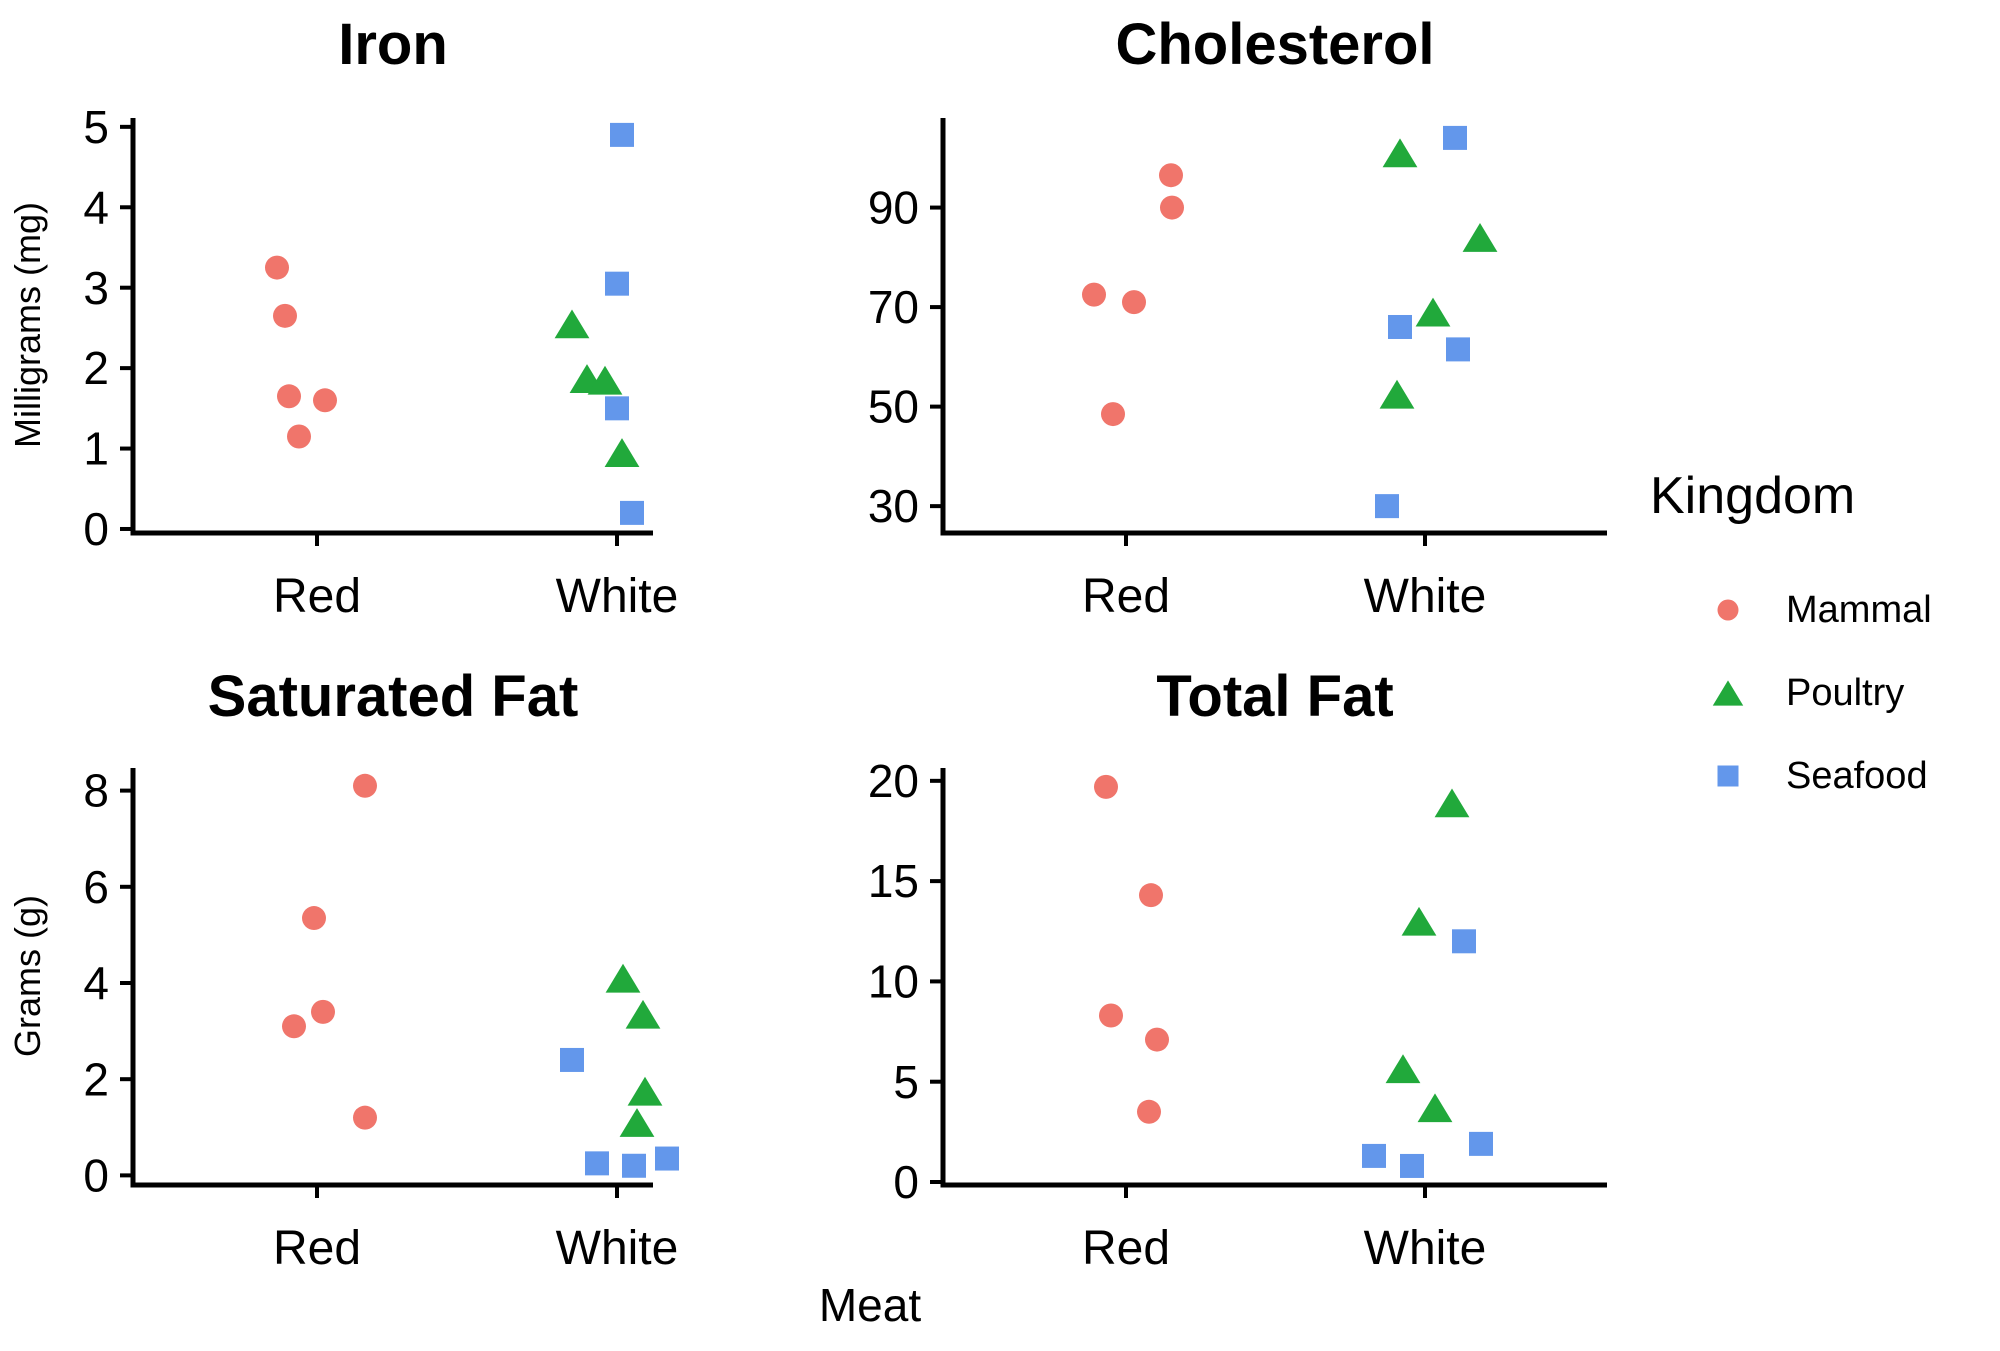 Image resolution: width=2000 pixels, height=1351 pixels. I want to click on panel-title-iron: Iron, so click(393, 44).